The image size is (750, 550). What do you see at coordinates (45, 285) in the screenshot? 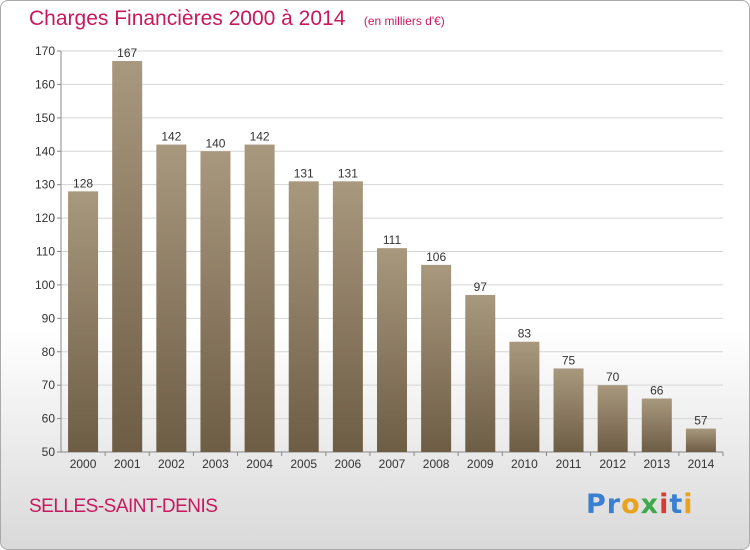
I see `y-tick-label: 100` at bounding box center [45, 285].